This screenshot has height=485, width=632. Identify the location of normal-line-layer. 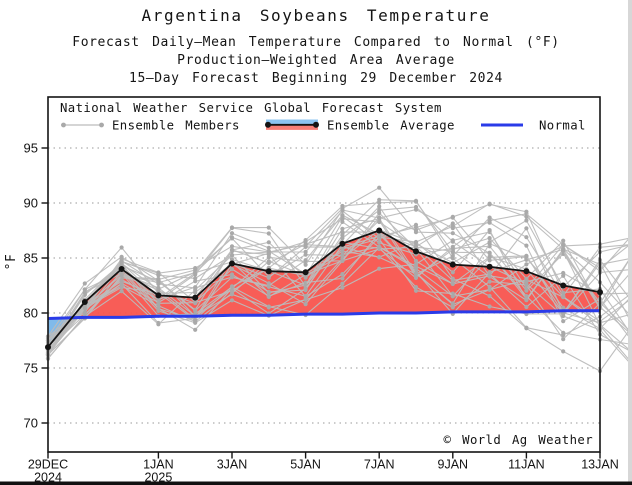
(323, 314).